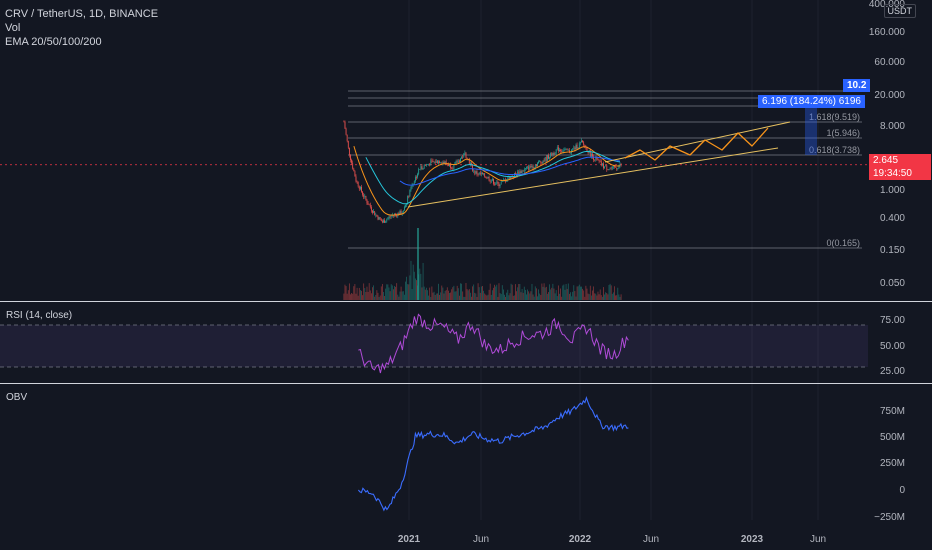  What do you see at coordinates (493, 343) in the screenshot?
I see `rsi-line` at bounding box center [493, 343].